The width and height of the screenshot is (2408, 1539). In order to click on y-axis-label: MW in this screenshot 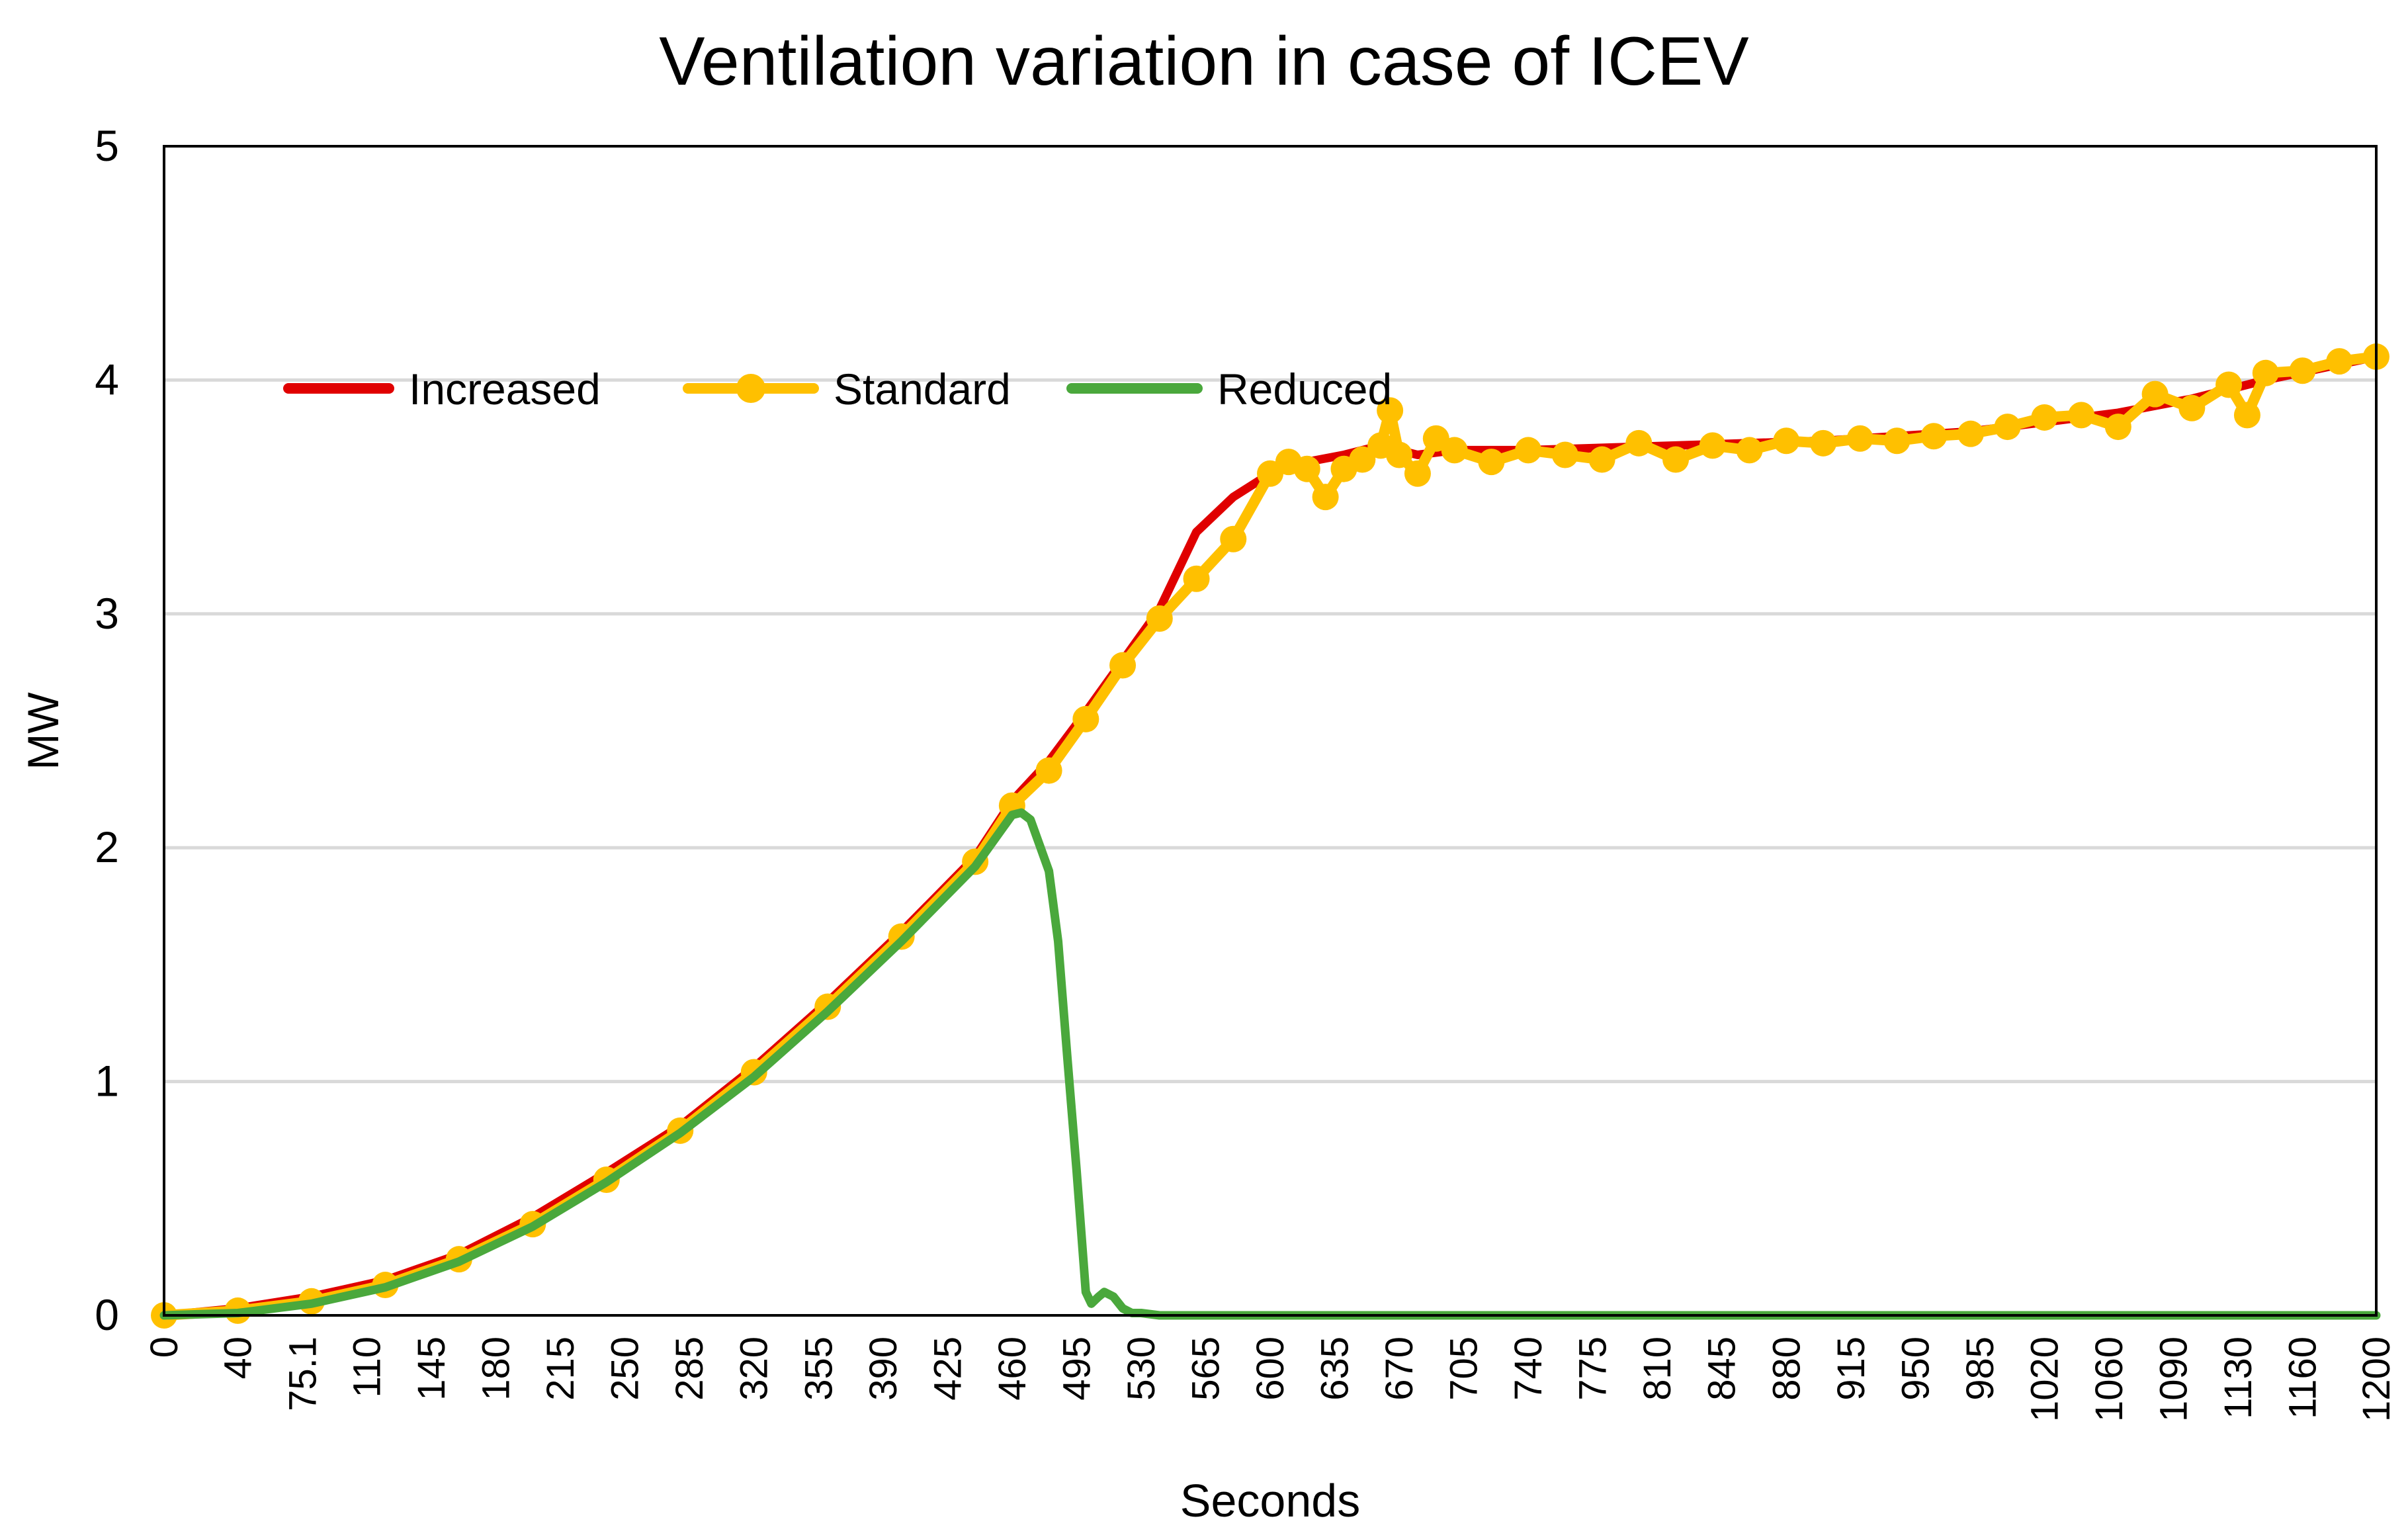, I will do `click(43, 731)`.